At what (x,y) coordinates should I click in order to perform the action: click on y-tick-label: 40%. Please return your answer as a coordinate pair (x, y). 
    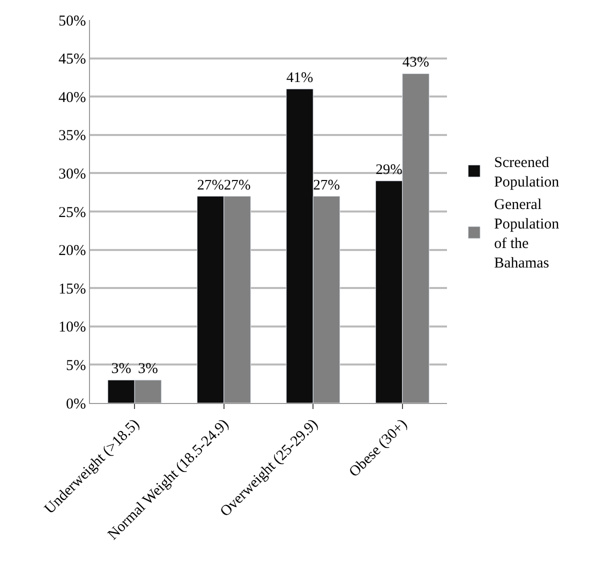
    Looking at the image, I should click on (72, 98).